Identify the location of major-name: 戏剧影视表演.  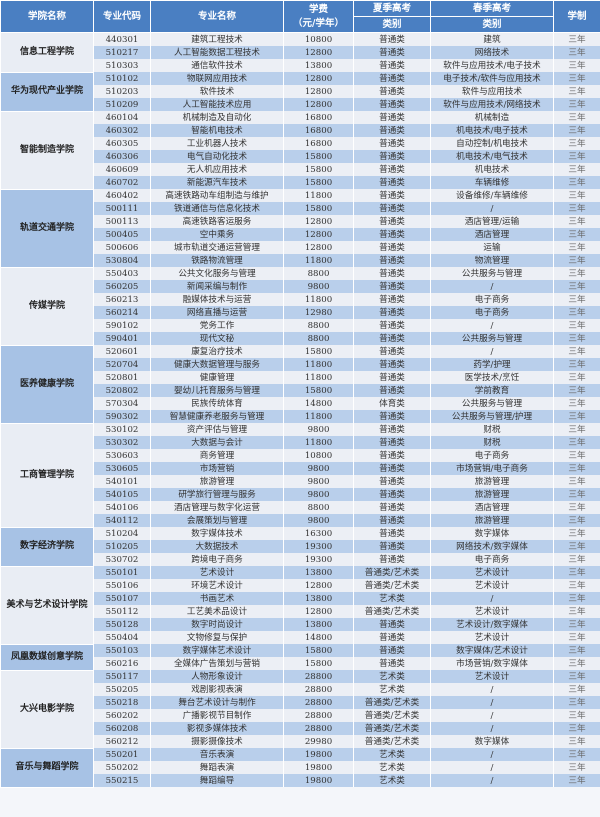
(217, 689).